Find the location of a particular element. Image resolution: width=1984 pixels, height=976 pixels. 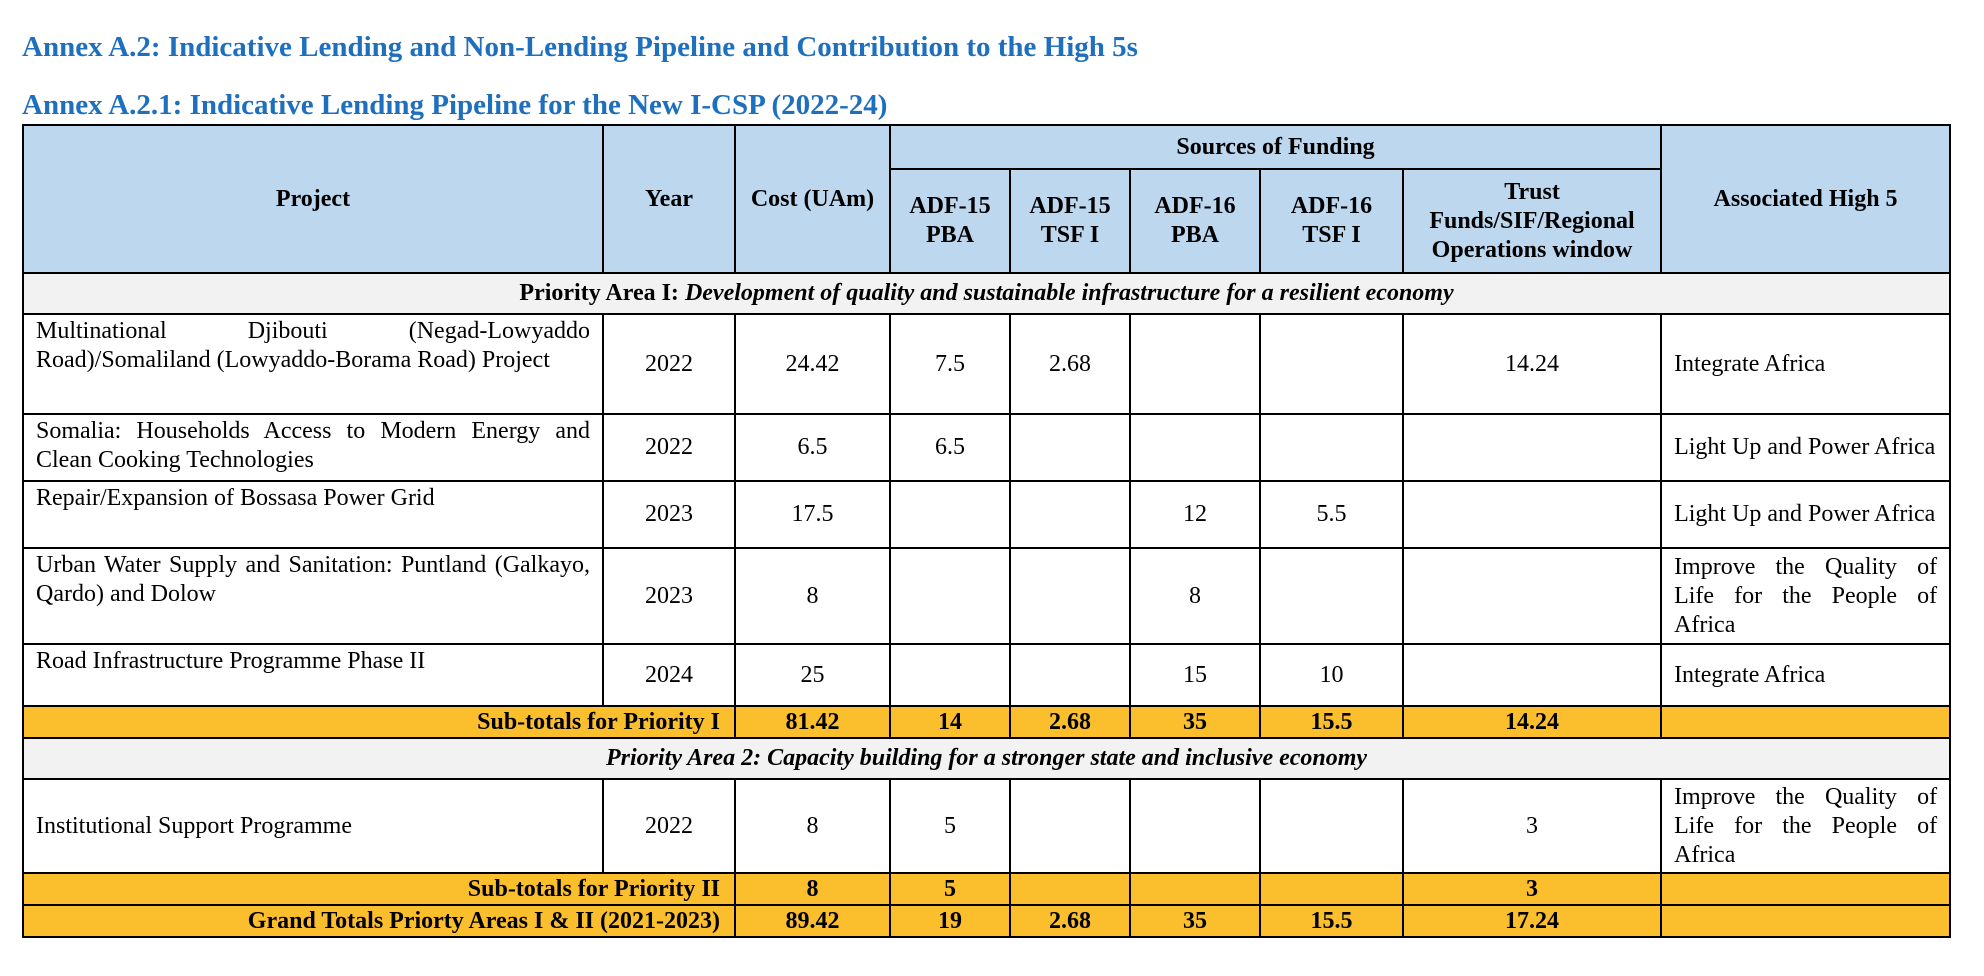

subtotal-adf15-pba: 14 is located at coordinates (950, 722).